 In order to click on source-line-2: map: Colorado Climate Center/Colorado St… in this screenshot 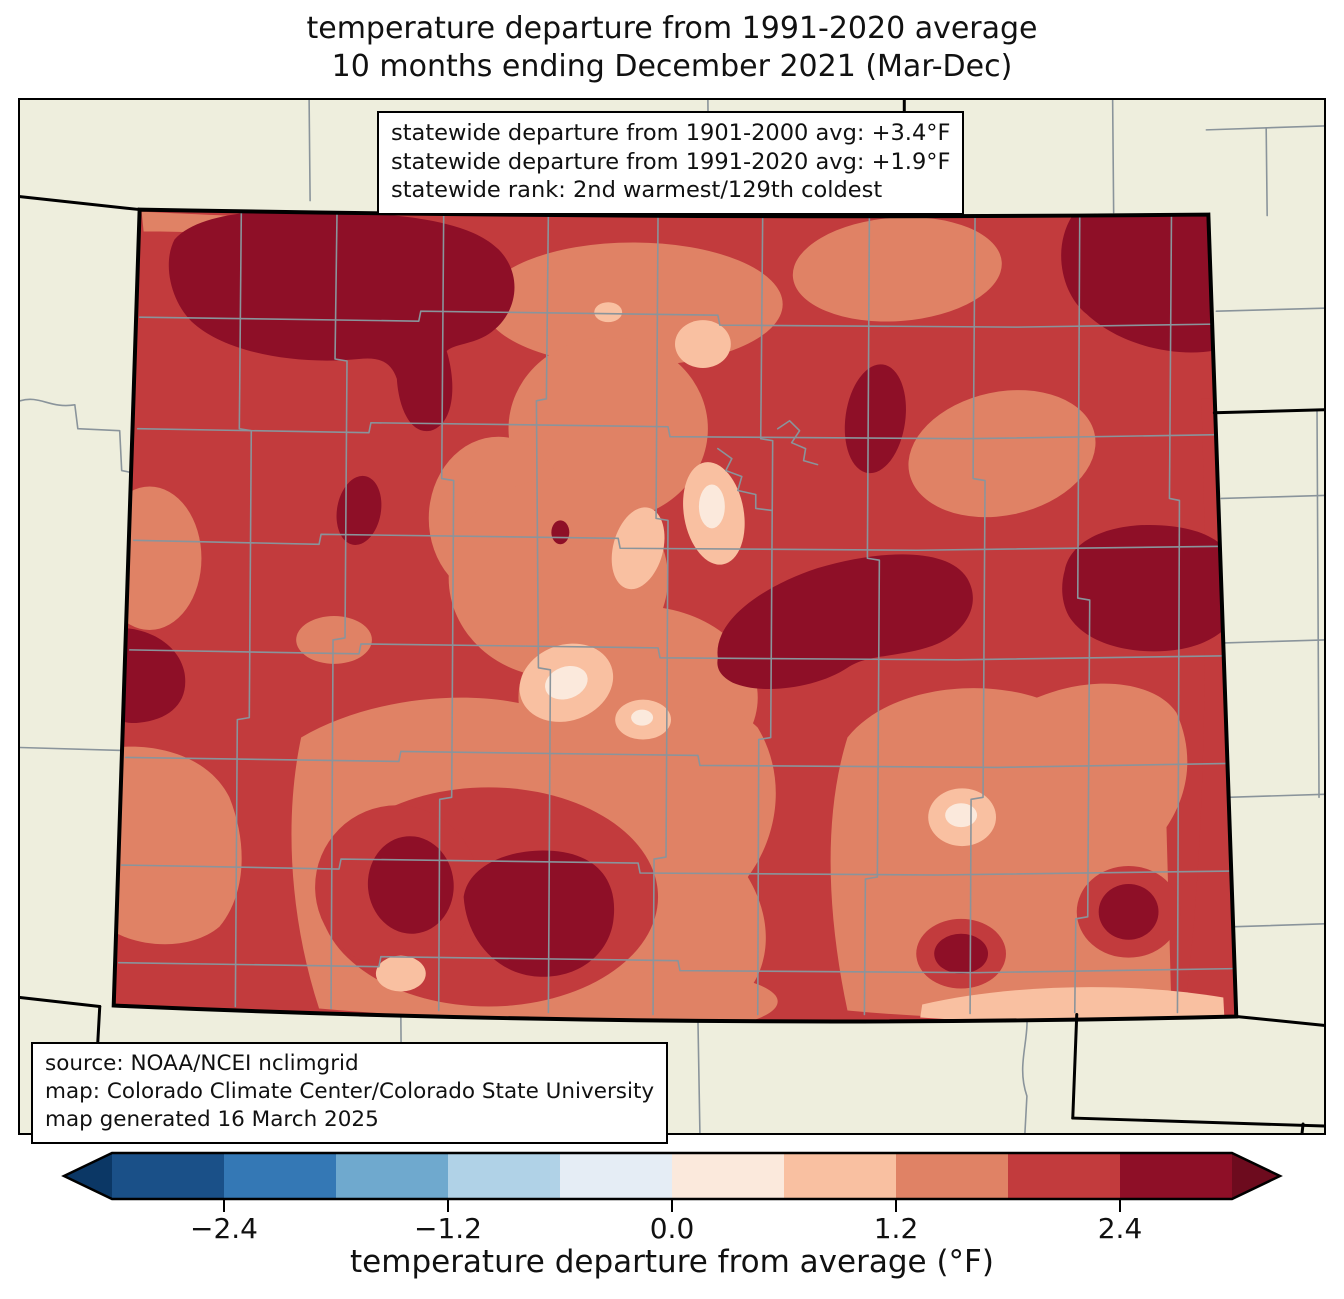, I will do `click(350, 1091)`.